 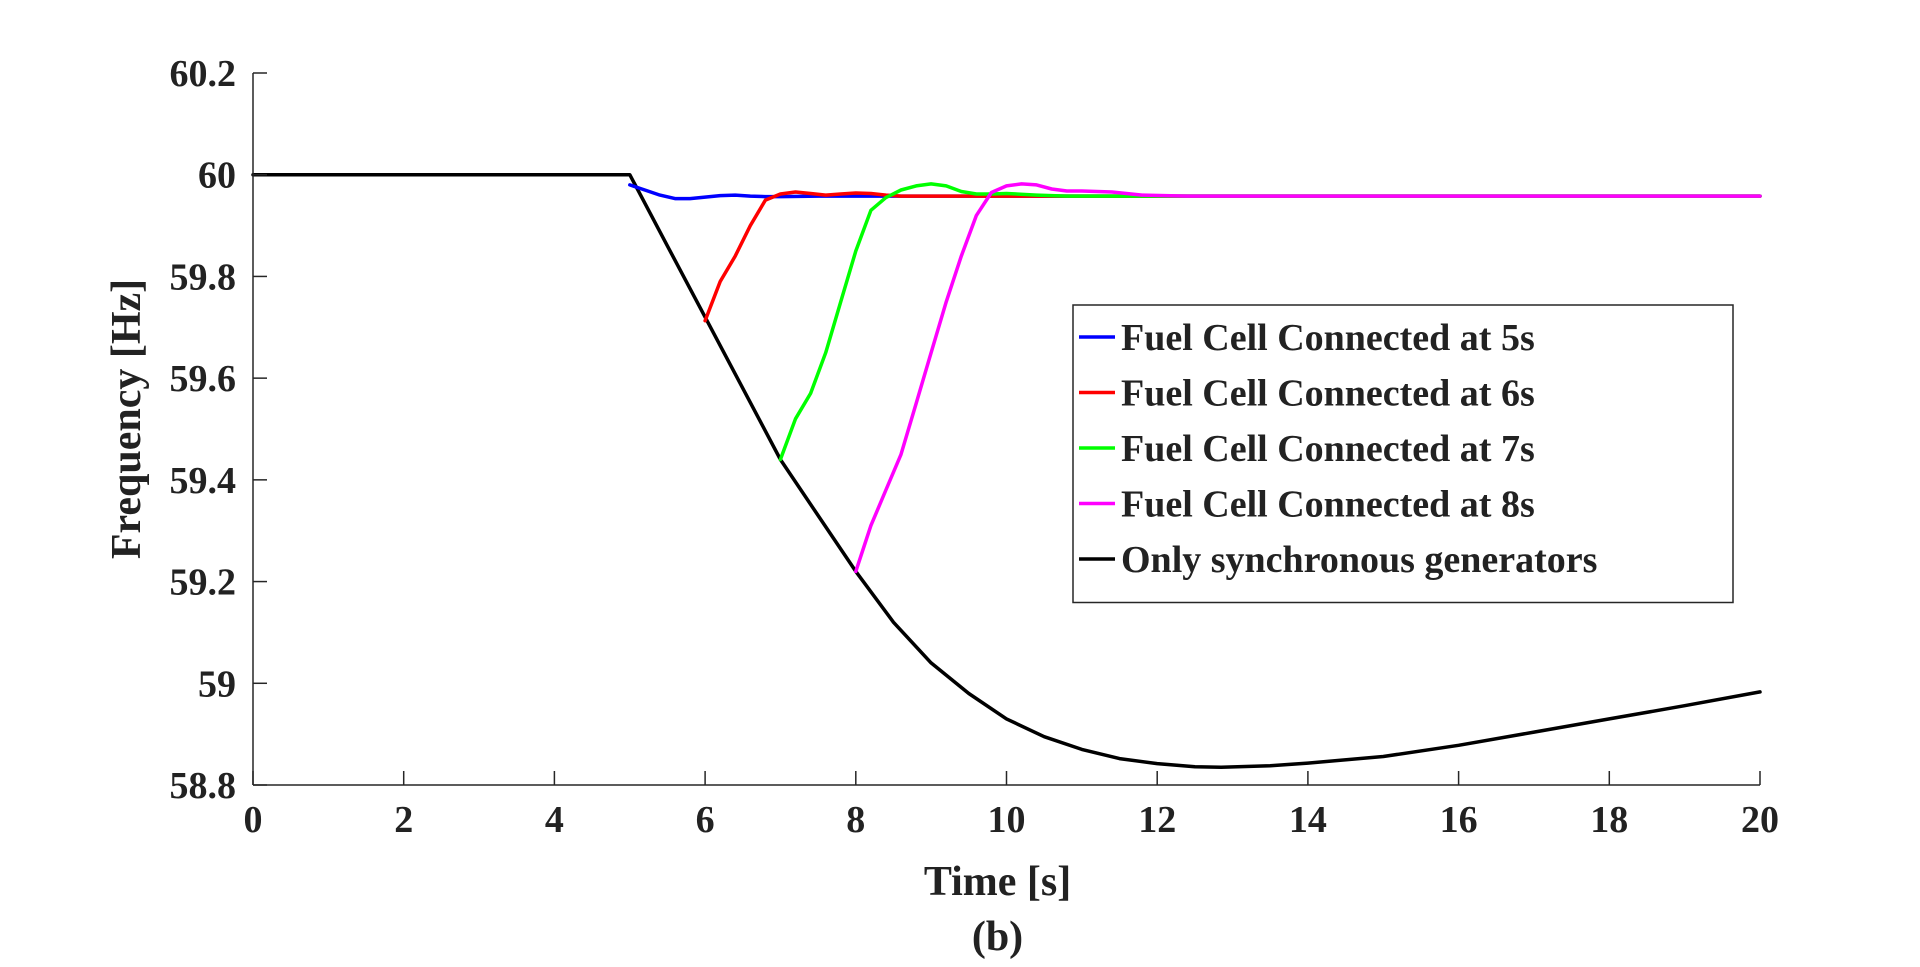 What do you see at coordinates (1459, 820) in the screenshot?
I see `x-tick-label: 16` at bounding box center [1459, 820].